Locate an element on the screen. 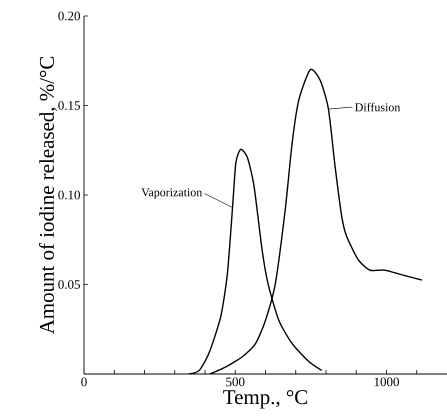  annotation: Vaporization is located at coordinates (171, 193).